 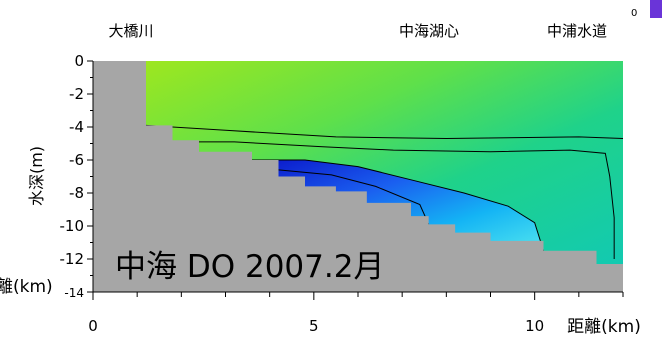 I want to click on colorbar-swatch, so click(x=656, y=9).